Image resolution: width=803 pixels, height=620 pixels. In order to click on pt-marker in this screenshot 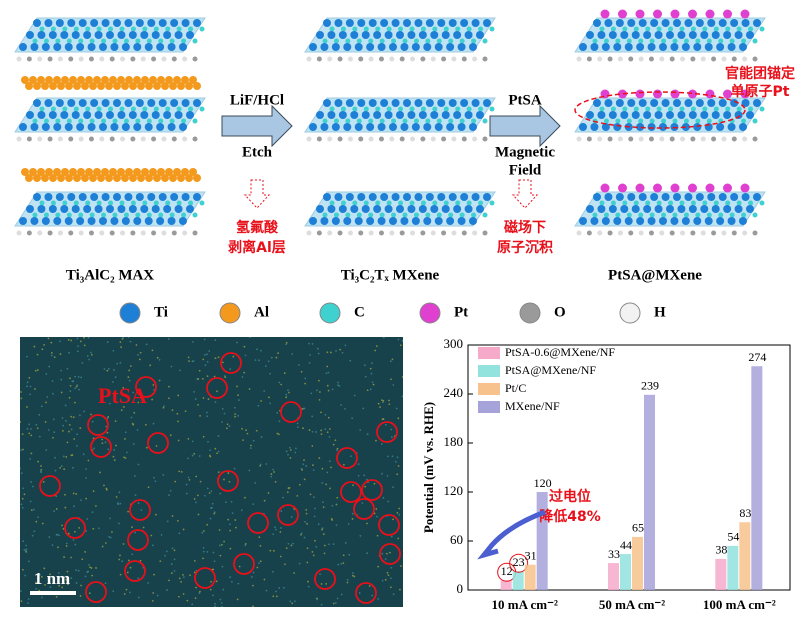, I will do `click(364, 509)`.